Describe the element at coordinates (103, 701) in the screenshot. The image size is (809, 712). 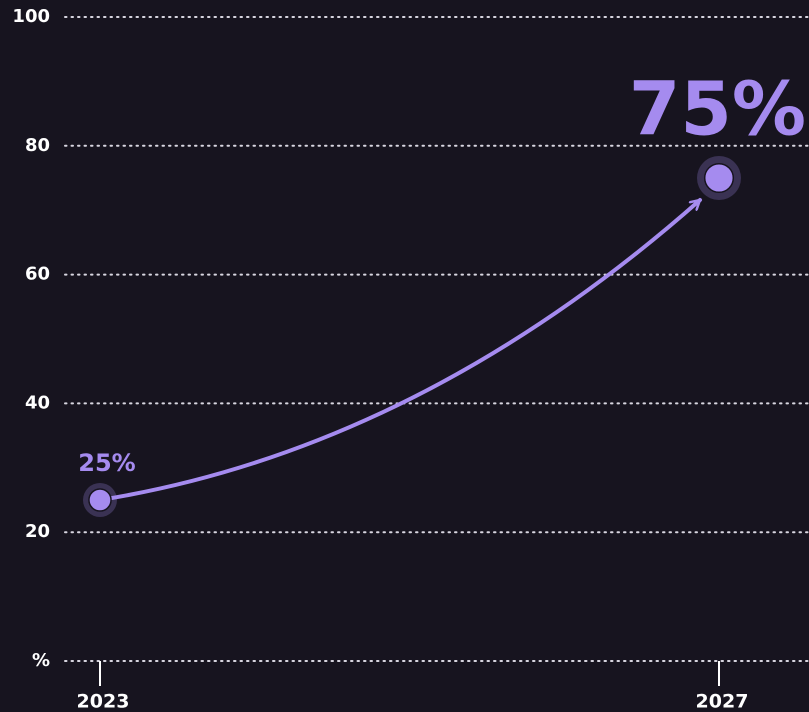
I see `x-tick-label: 2023` at that location.